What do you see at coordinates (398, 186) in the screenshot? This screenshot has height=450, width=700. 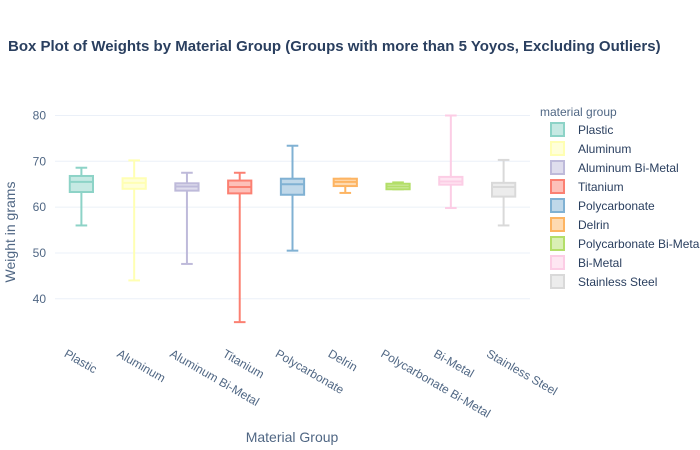 I see `box-polycarbonate-bi-metal` at bounding box center [398, 186].